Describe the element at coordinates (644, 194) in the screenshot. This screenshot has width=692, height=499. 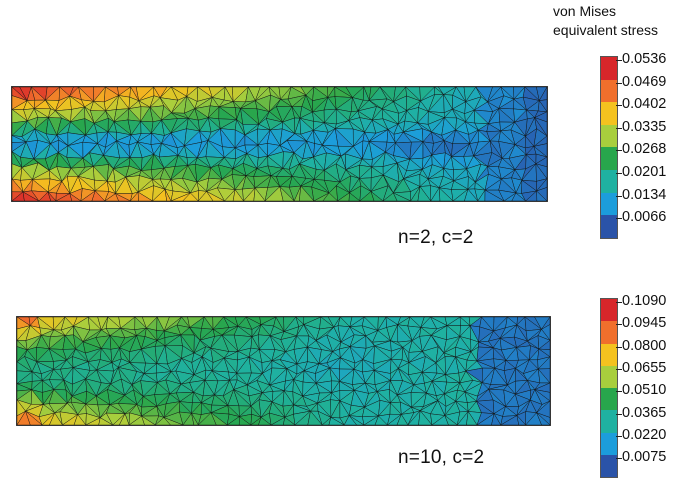
I see `colorbar-value: 0.0134` at that location.